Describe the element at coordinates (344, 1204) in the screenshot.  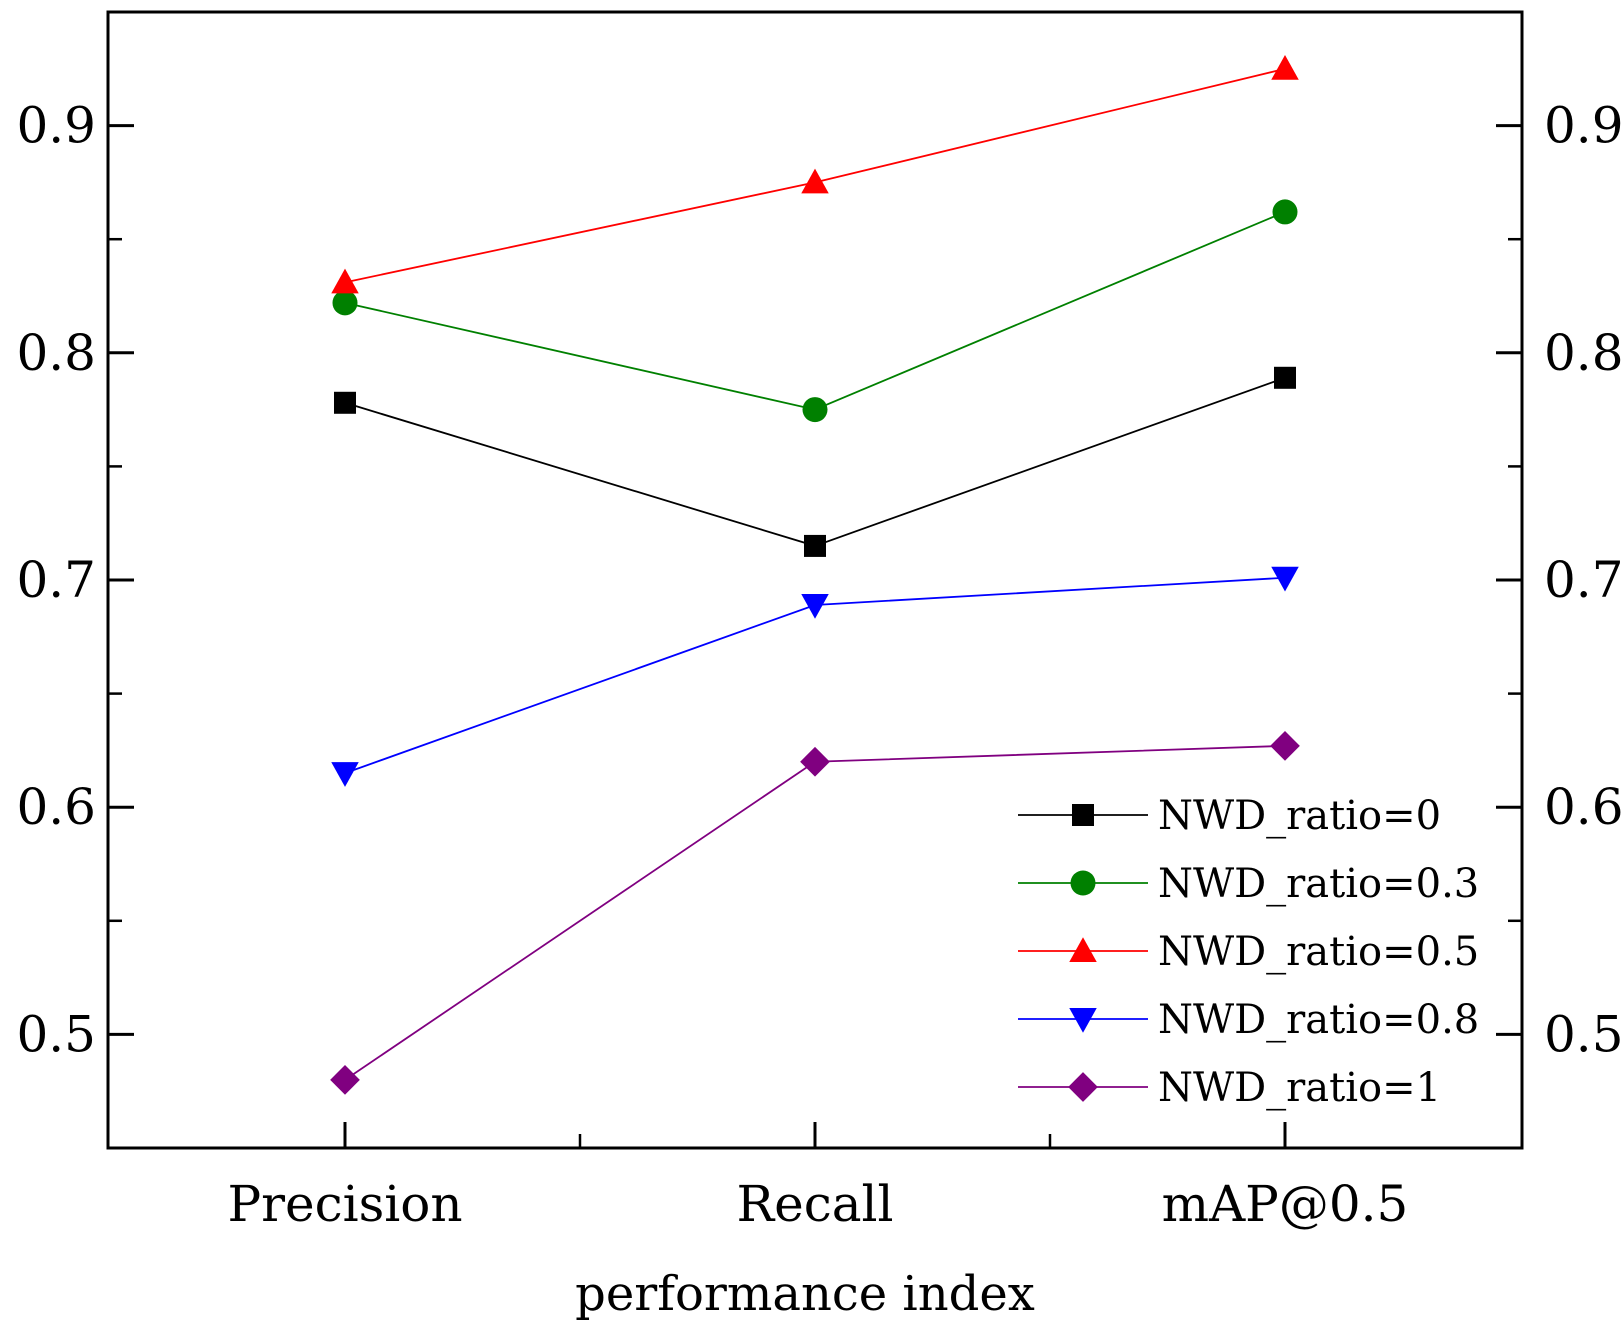
I see `x-tick-label: Precision` at that location.